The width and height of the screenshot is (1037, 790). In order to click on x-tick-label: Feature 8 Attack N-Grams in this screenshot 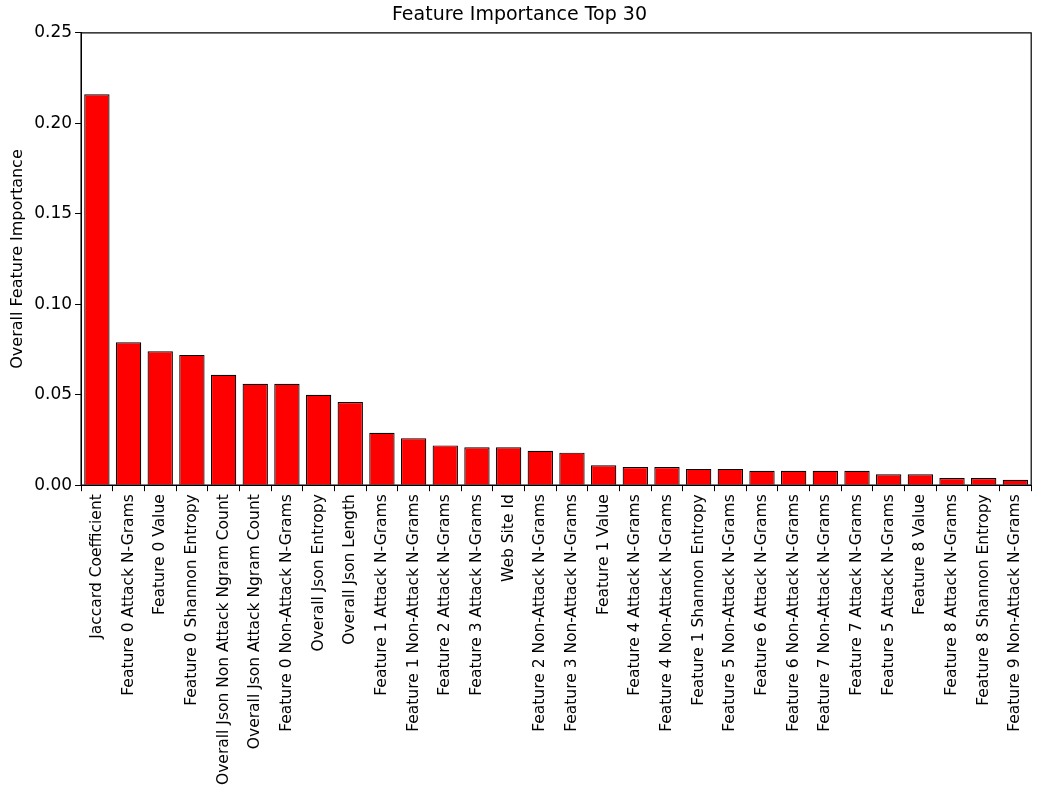, I will do `click(951, 595)`.